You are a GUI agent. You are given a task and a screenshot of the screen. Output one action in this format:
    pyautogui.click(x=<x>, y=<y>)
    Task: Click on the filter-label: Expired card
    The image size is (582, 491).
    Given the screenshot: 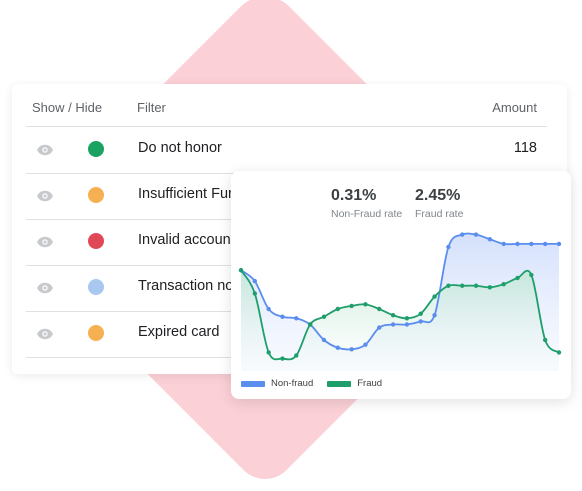 What is the action you would take?
    pyautogui.click(x=179, y=332)
    